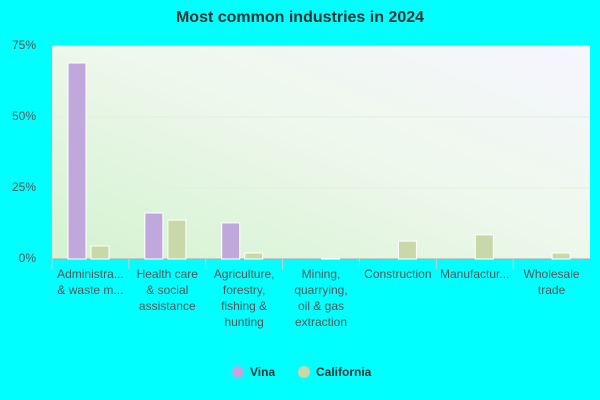 The image size is (600, 400). Describe the element at coordinates (244, 274) in the screenshot. I see `x-tick-label: Agriculture,` at that location.